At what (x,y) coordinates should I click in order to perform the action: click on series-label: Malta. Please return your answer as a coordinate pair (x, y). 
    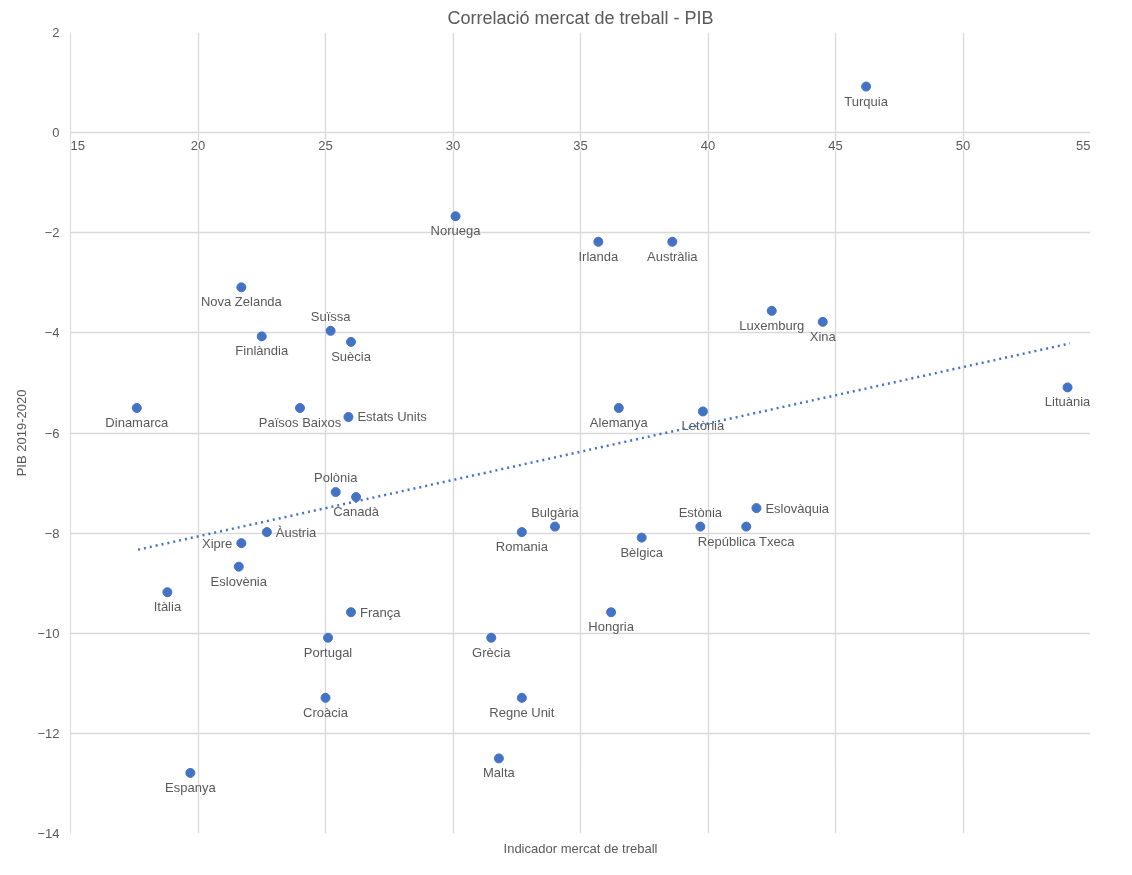
    Looking at the image, I should click on (499, 773).